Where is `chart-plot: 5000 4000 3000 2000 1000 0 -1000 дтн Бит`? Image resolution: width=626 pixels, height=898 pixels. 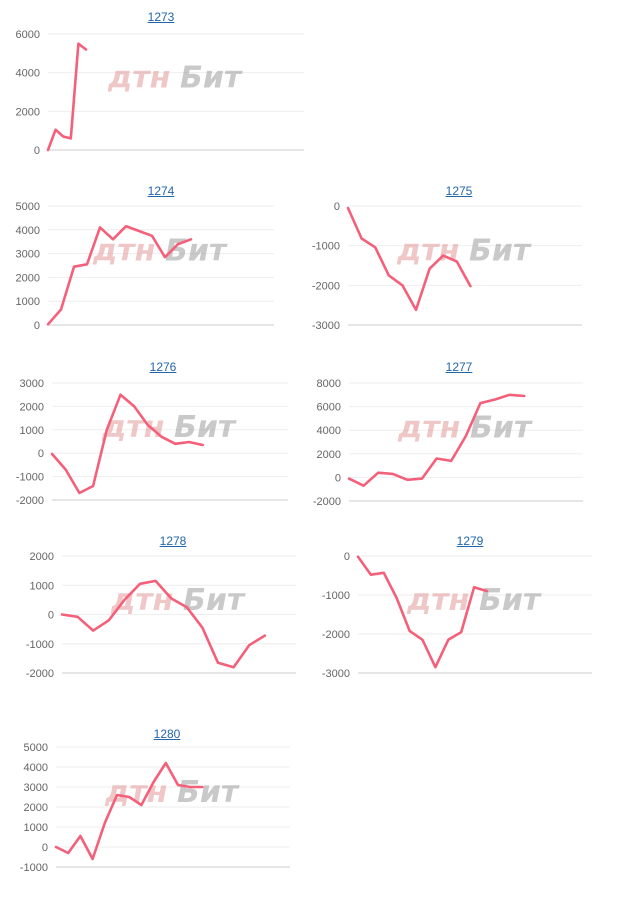
chart-plot: 5000 4000 3000 2000 1000 0 -1000 дтн Бит is located at coordinates (155, 808).